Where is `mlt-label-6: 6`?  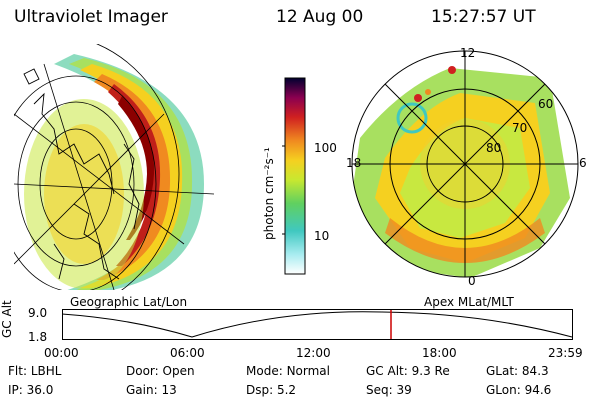
mlt-label-6: 6 is located at coordinates (583, 163).